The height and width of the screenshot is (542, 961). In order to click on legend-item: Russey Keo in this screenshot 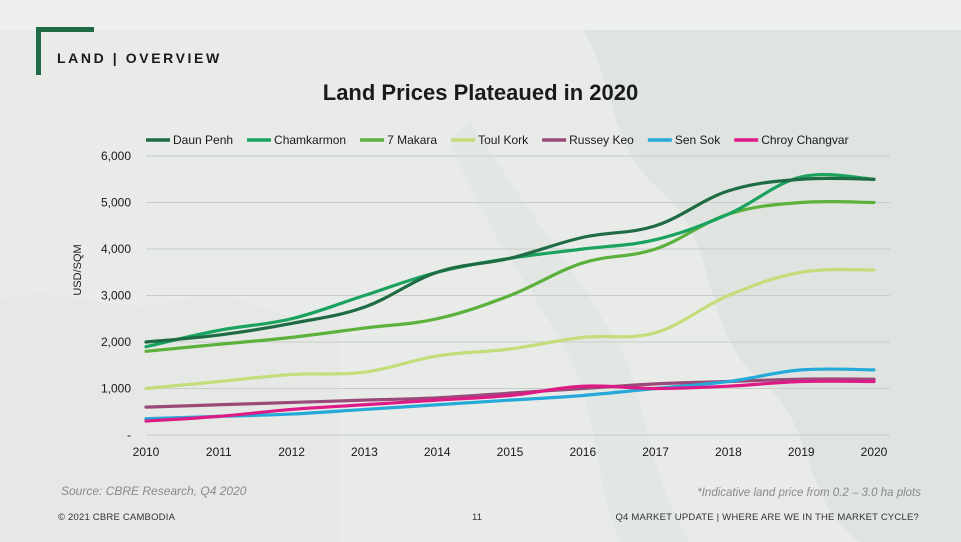, I will do `click(588, 140)`.